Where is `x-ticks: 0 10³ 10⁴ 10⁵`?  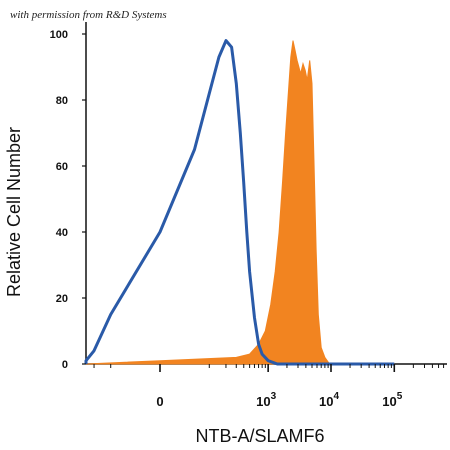
x-ticks: 0 10³ 10⁴ 10⁵ is located at coordinates (269, 386).